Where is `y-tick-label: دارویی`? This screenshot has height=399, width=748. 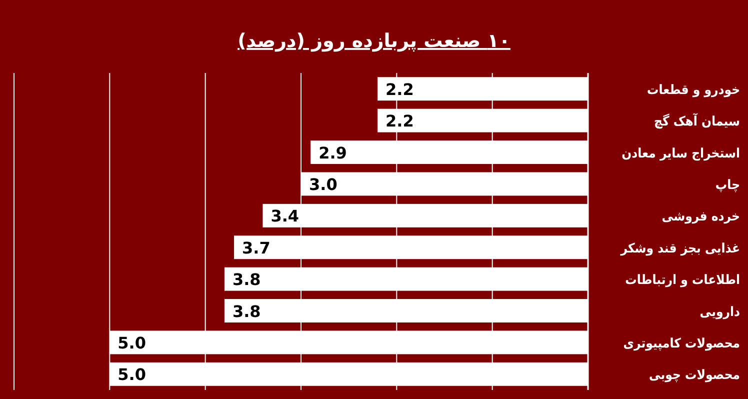 y-tick-label: دارویی is located at coordinates (720, 312).